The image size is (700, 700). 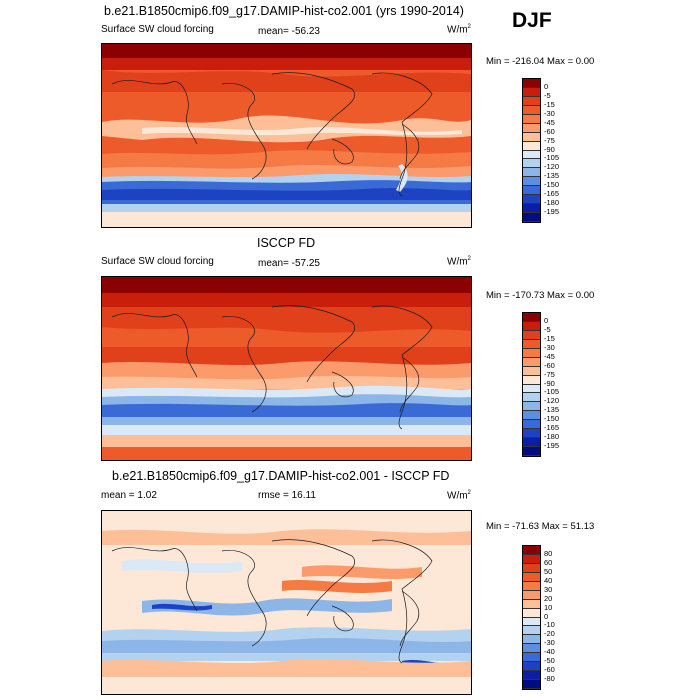 I want to click on panel2-variable-label: Surface SW cloud forcing, so click(x=157, y=261).